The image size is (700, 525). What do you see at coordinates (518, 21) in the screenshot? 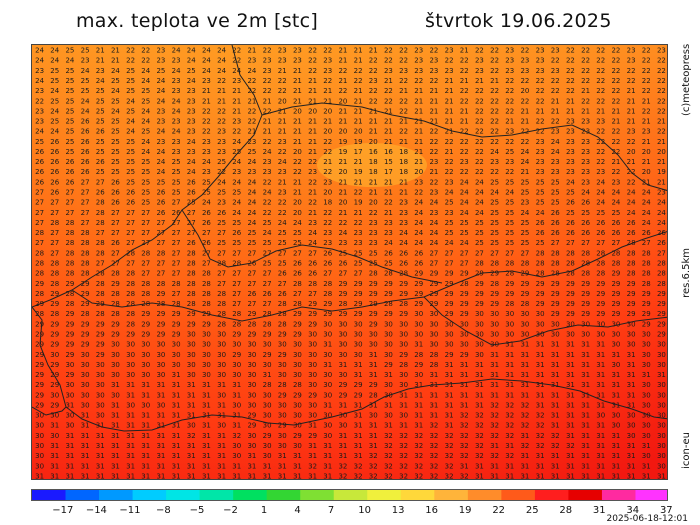
I see `forecast-date: štvrtok 19.06.2025` at bounding box center [518, 21].